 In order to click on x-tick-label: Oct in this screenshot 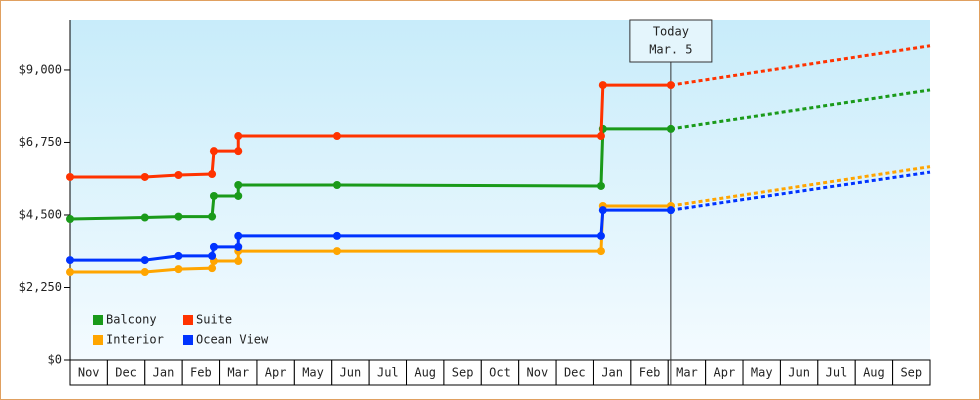, I will do `click(500, 373)`.